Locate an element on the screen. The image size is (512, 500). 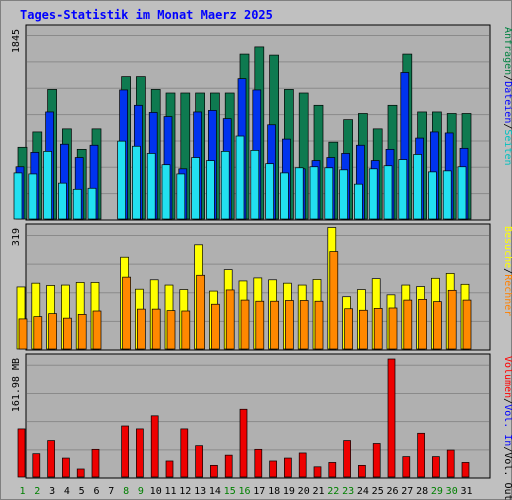
x-tick-label: 10 is located at coordinates (156, 491).